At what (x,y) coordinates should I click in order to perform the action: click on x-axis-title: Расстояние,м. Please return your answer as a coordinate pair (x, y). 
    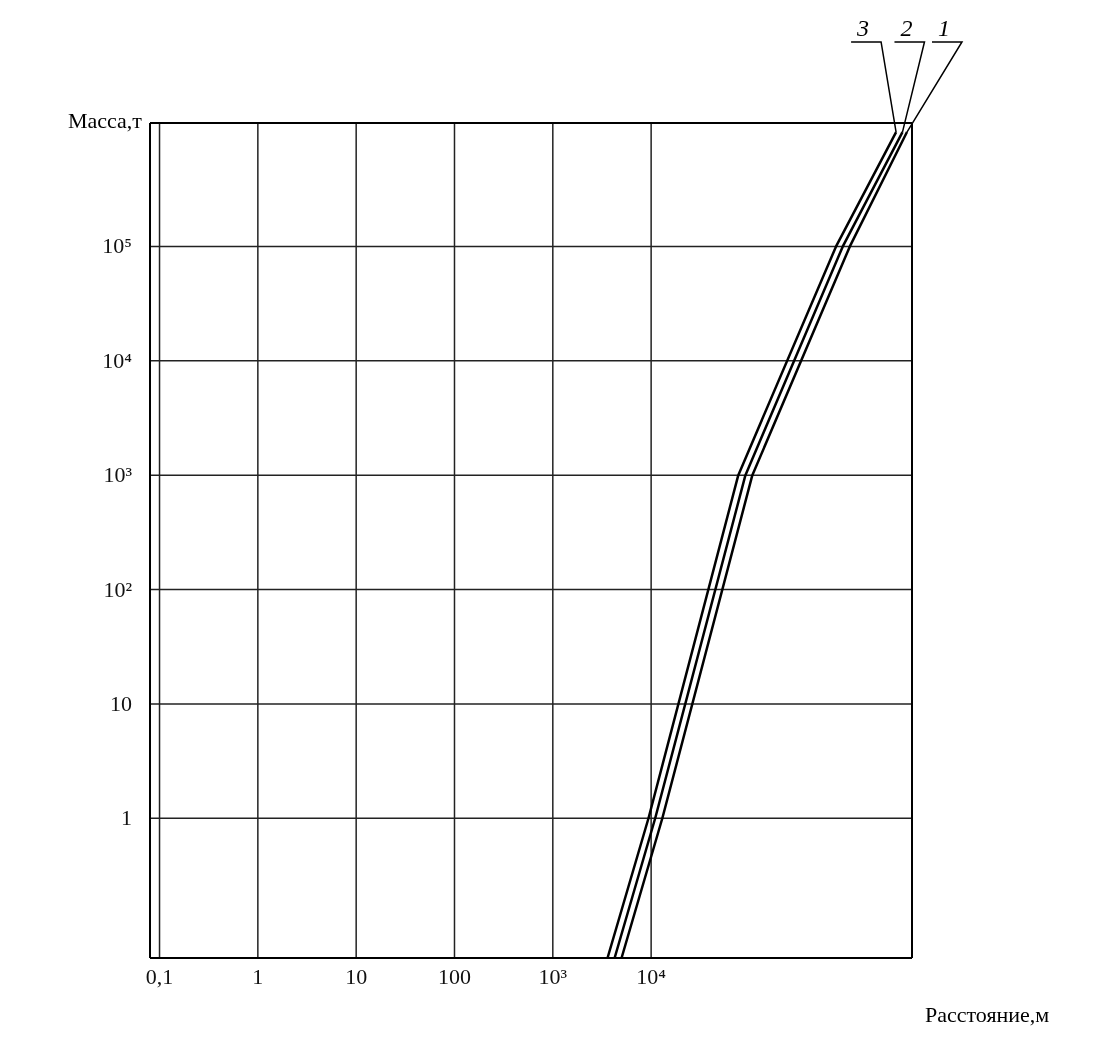
    Looking at the image, I should click on (987, 1015).